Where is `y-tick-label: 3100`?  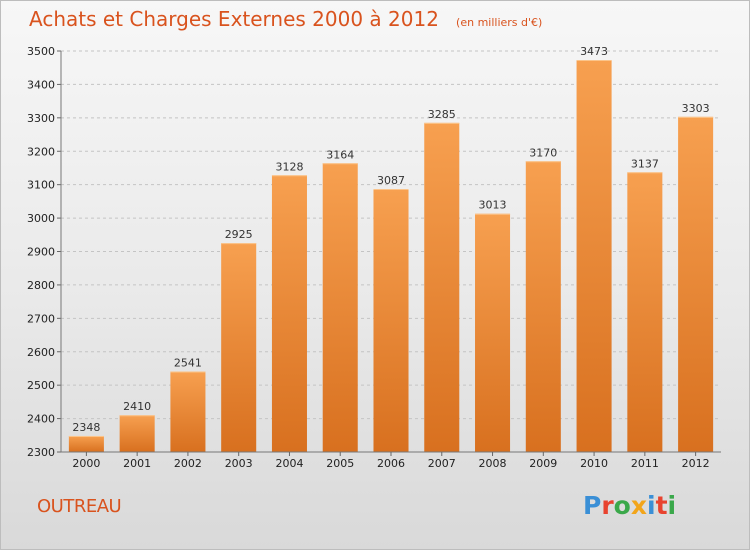 y-tick-label: 3100 is located at coordinates (41, 185).